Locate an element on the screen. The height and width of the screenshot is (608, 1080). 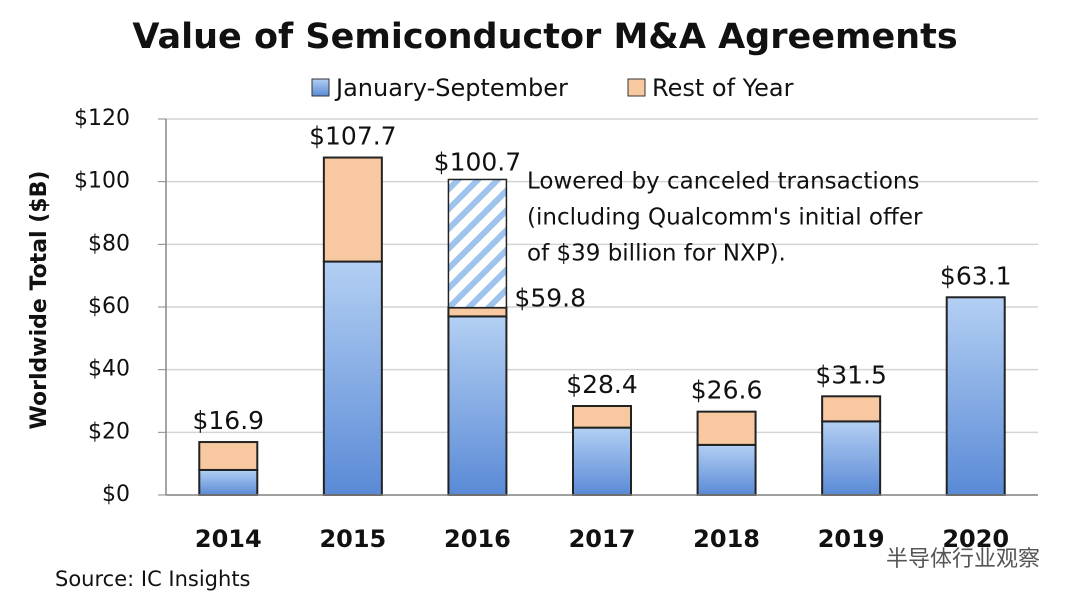
annotation: Lowered by canceled transactions is located at coordinates (723, 182).